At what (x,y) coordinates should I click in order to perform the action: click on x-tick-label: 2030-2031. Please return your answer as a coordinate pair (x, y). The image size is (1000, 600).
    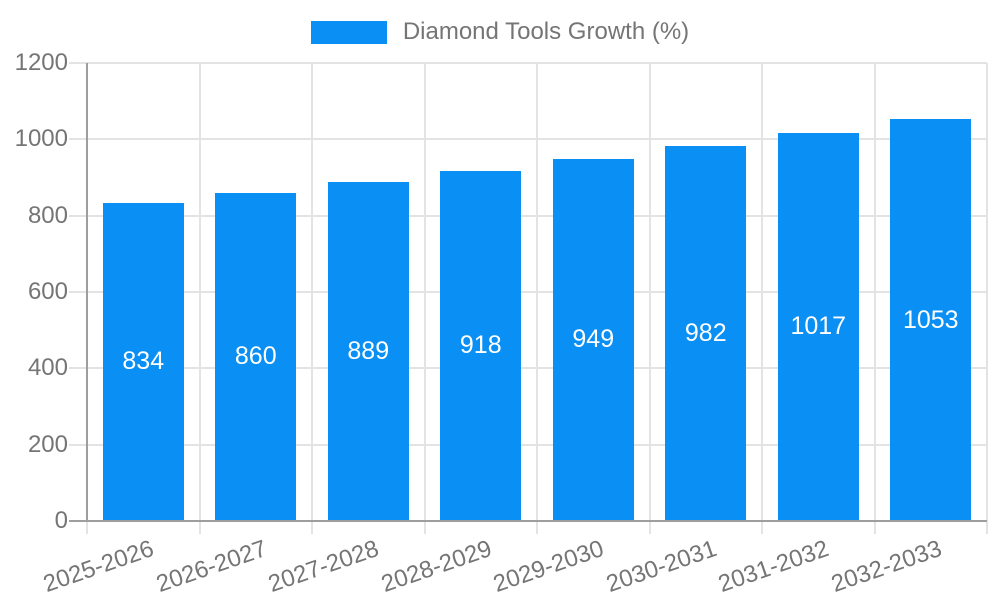
    Looking at the image, I should click on (661, 566).